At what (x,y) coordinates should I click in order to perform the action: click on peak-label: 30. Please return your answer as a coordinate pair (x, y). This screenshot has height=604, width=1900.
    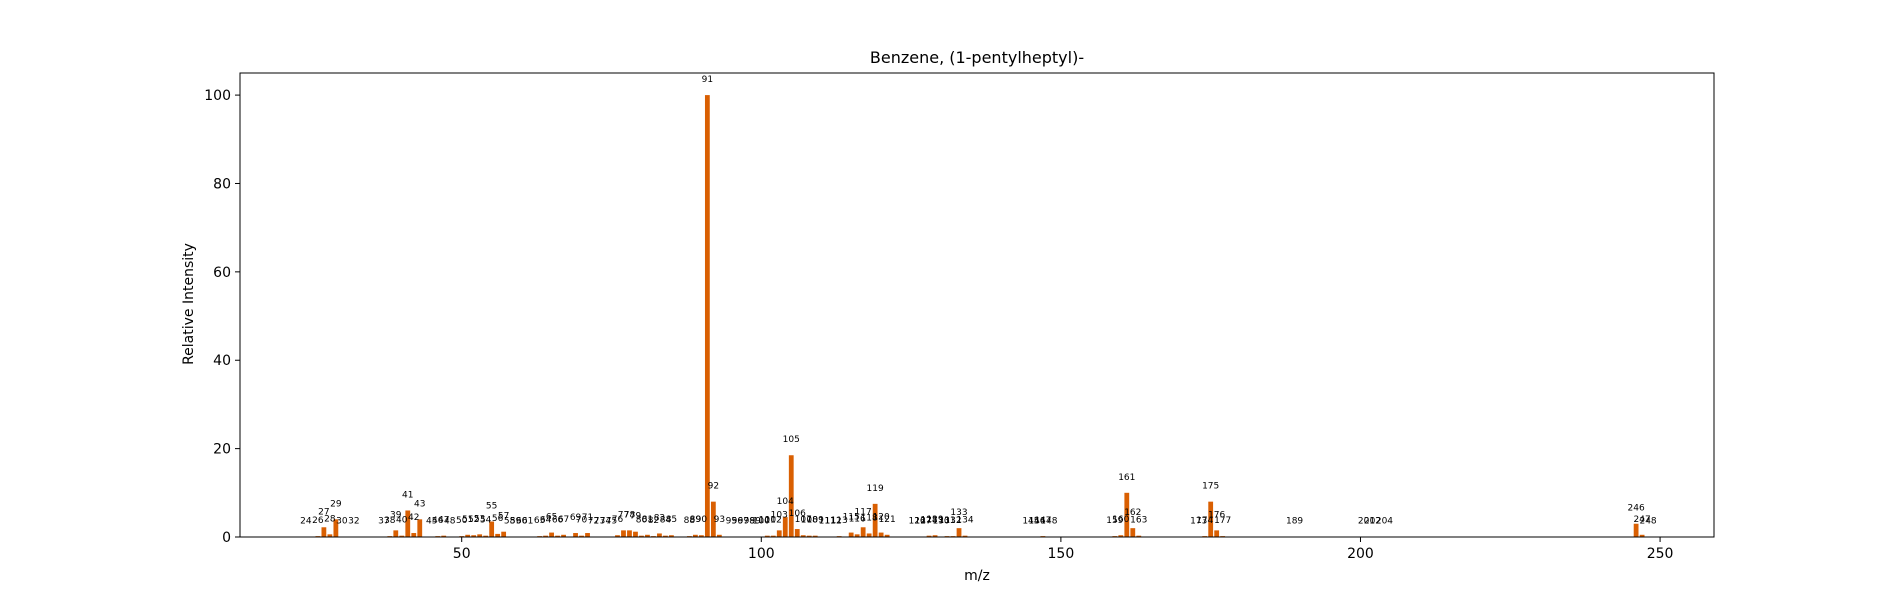
    Looking at the image, I should click on (342, 522).